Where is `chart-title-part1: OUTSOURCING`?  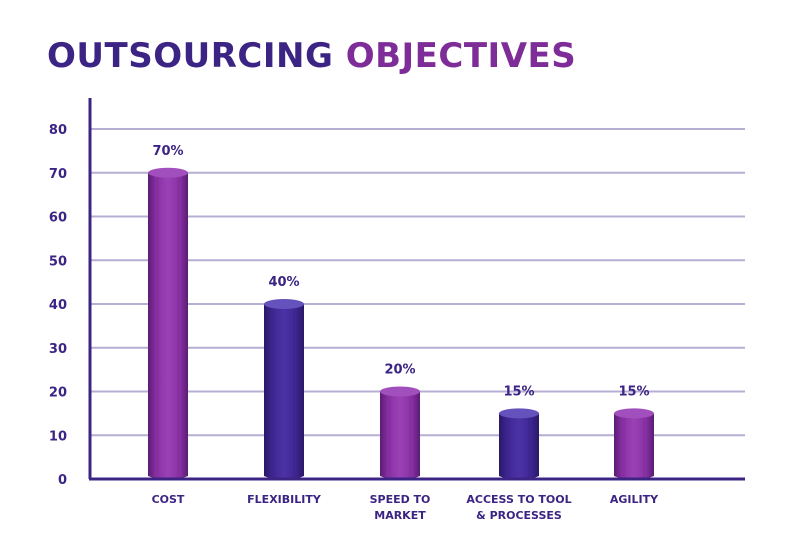 chart-title-part1: OUTSOURCING is located at coordinates (190, 56).